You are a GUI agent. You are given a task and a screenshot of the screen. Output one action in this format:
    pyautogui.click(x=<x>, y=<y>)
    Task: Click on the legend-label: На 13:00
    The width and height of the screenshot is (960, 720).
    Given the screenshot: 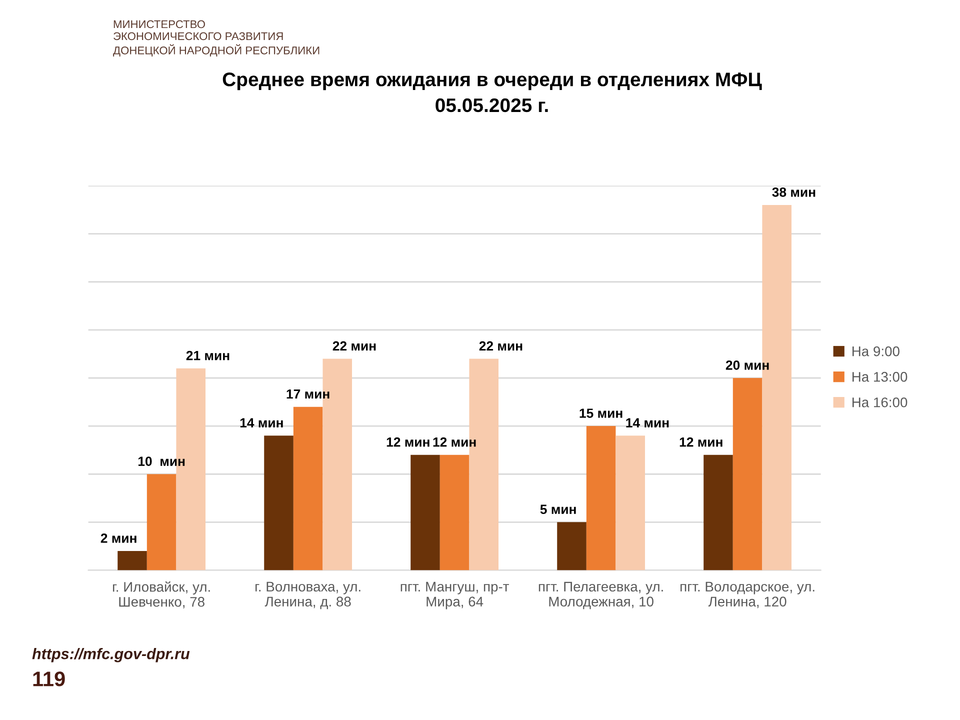 What is the action you would take?
    pyautogui.click(x=880, y=377)
    